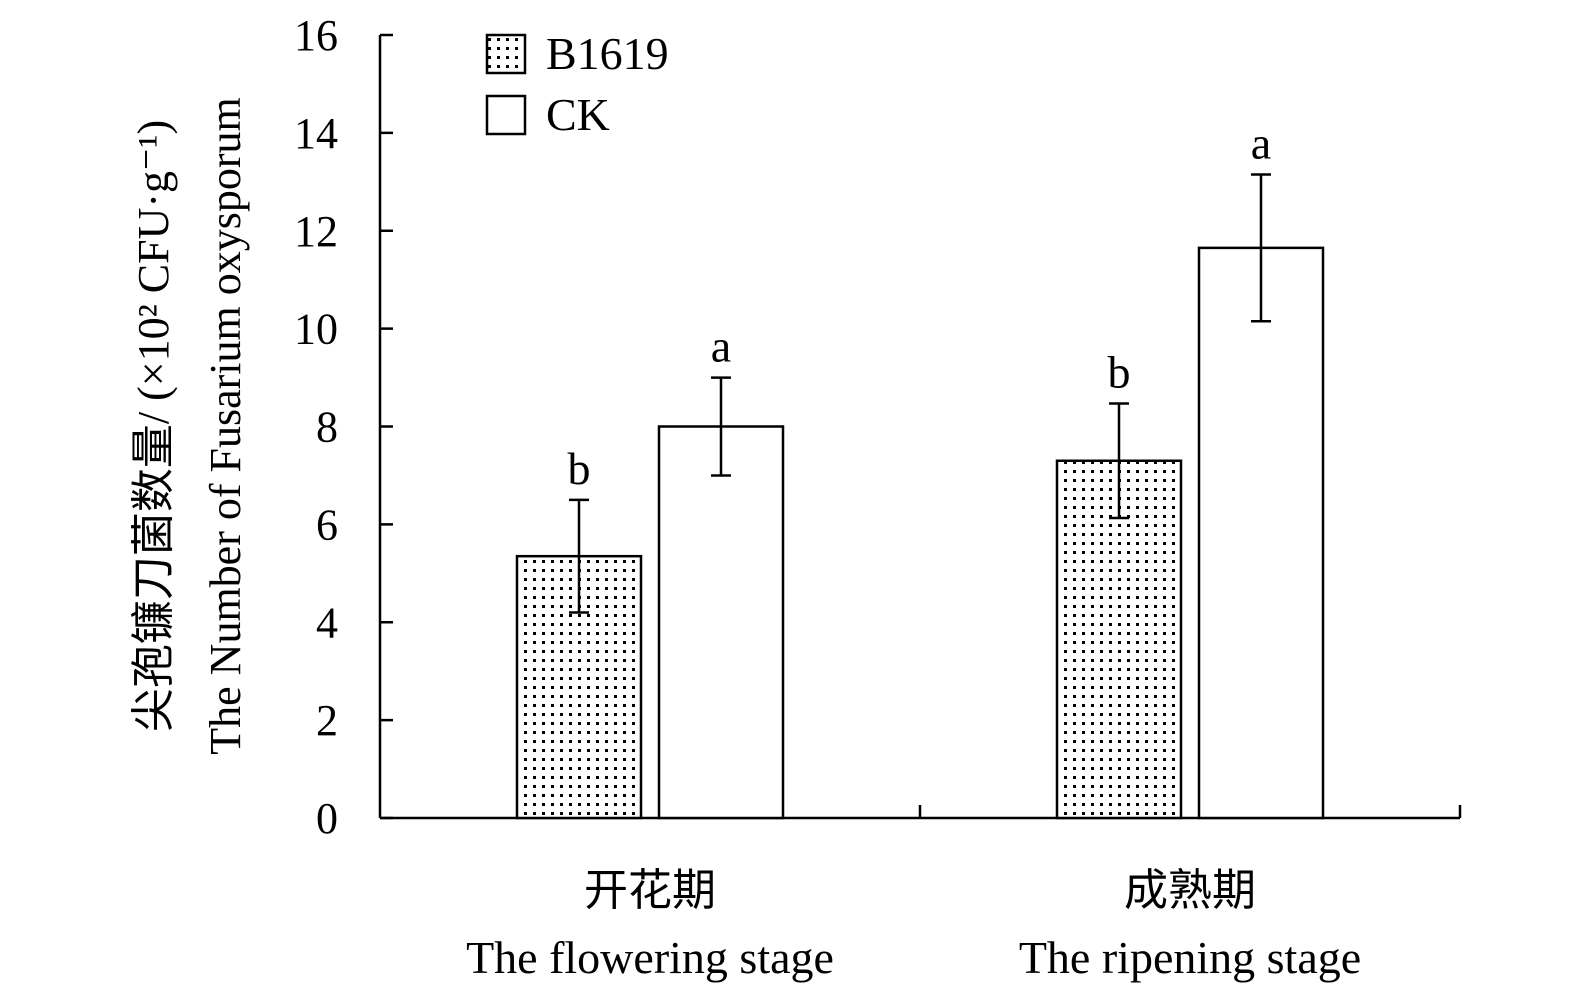 The height and width of the screenshot is (998, 1575). I want to click on bar-b1619, so click(1119, 639).